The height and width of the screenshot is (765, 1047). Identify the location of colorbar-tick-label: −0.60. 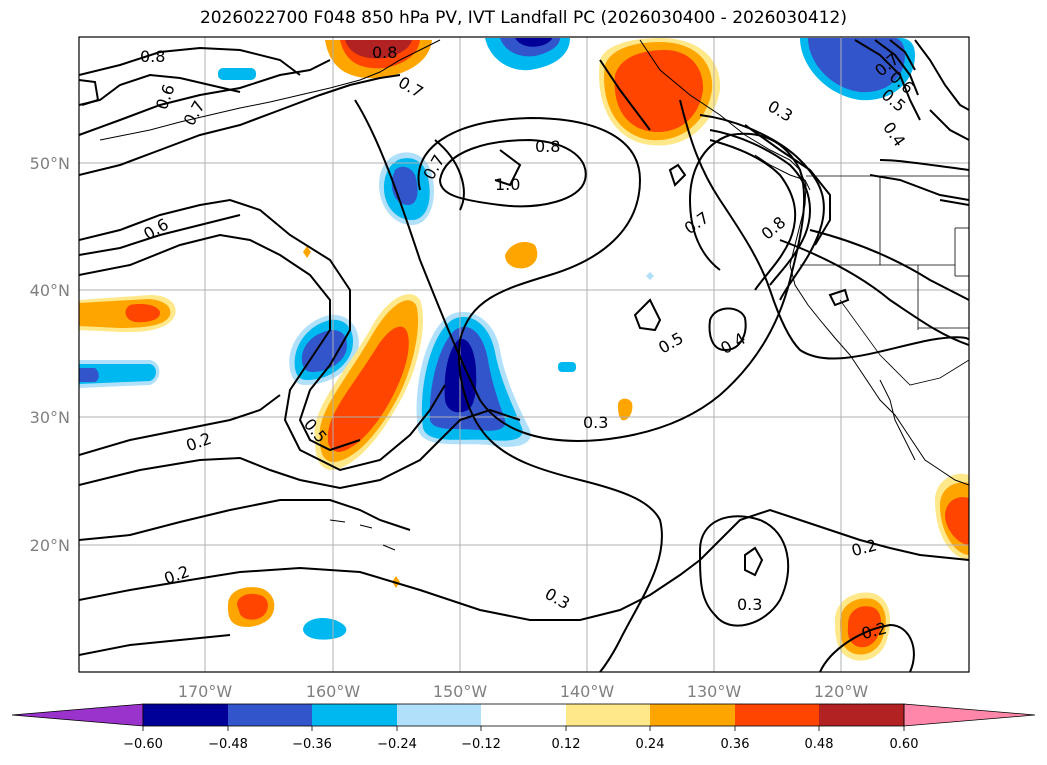
(143, 744).